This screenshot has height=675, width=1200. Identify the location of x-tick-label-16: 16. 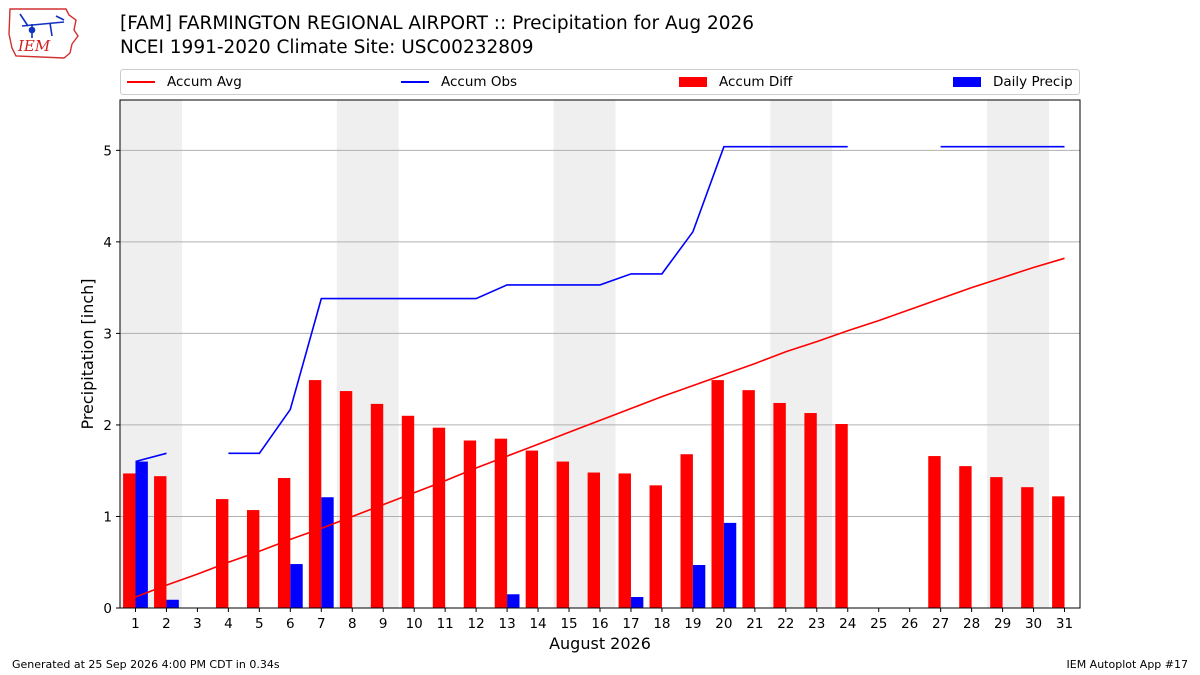
(599, 624).